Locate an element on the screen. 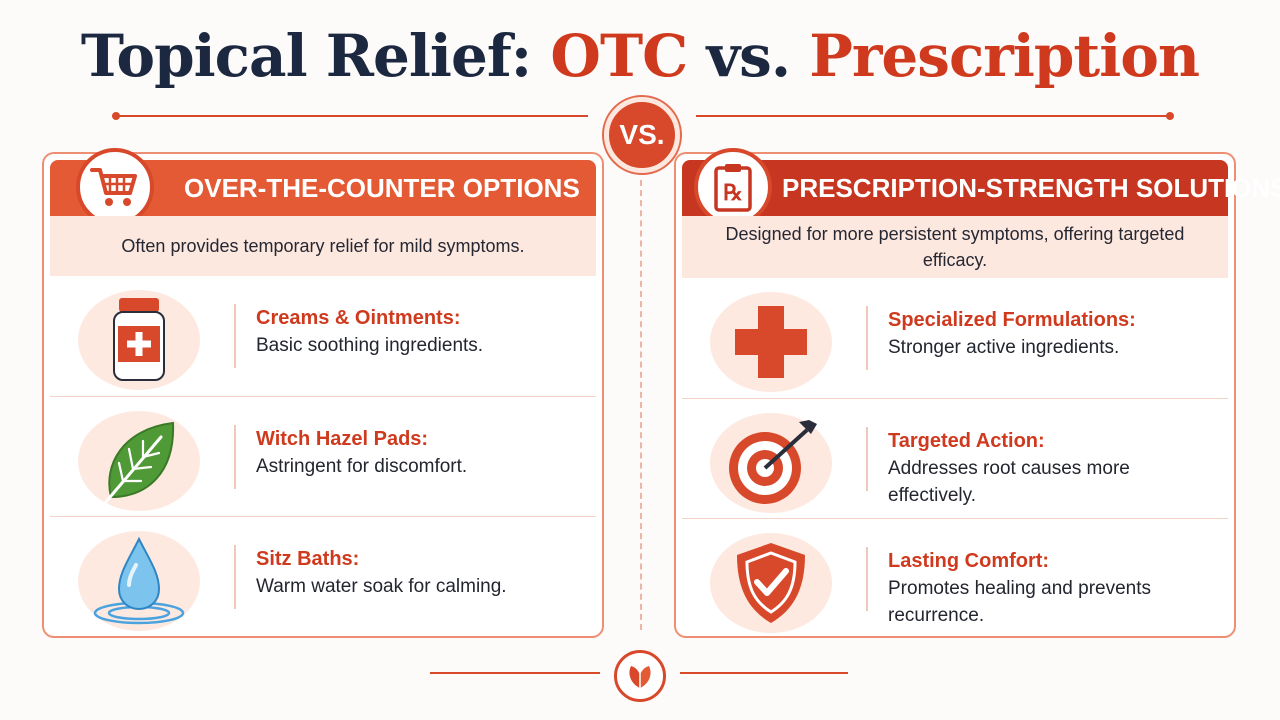 The image size is (1280, 720). otc-banner: OVER-THE-COUNTER OPTIONS is located at coordinates (323, 187).